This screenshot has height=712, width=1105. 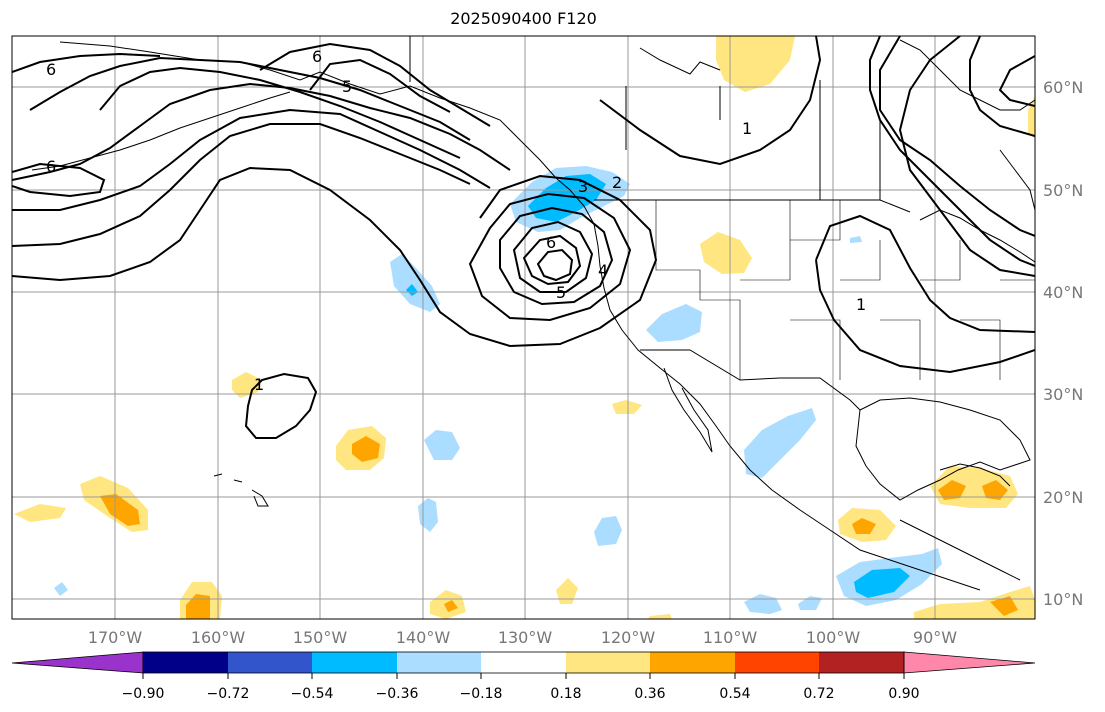 I want to click on state-borders, so click(x=845, y=290).